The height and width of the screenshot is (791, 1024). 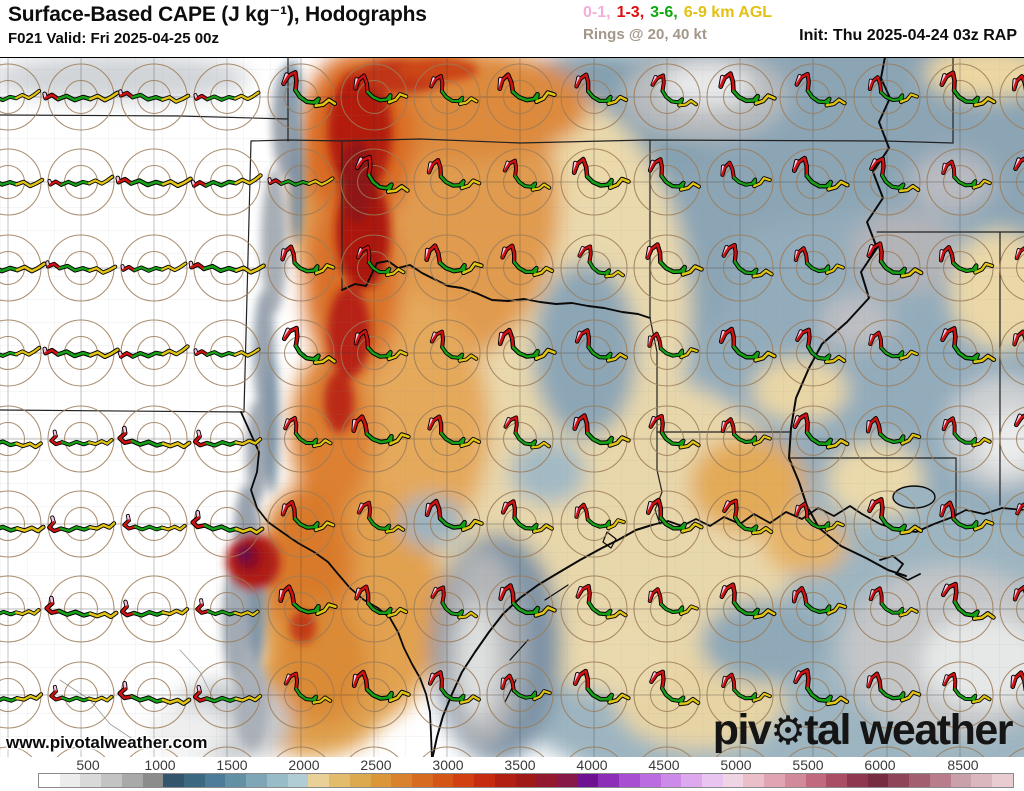 I want to click on colorbar-tick-label: 5000, so click(x=736, y=765).